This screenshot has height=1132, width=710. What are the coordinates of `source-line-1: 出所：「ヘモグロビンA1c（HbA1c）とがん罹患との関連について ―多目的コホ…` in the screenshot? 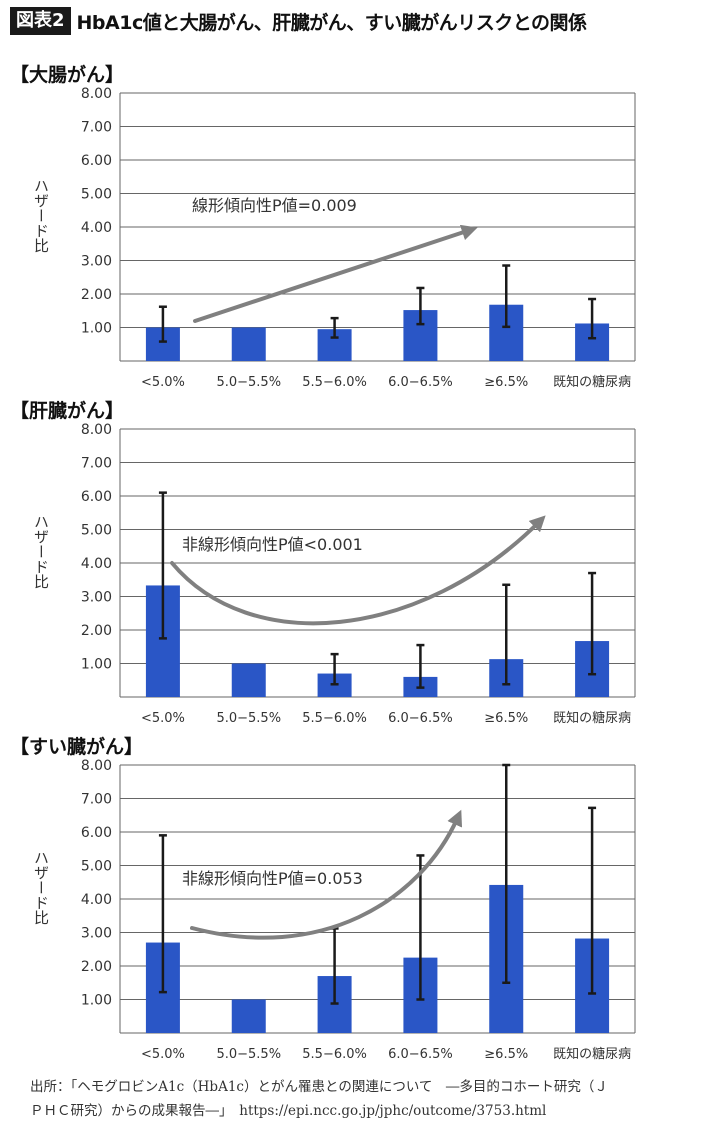 It's located at (319, 1087).